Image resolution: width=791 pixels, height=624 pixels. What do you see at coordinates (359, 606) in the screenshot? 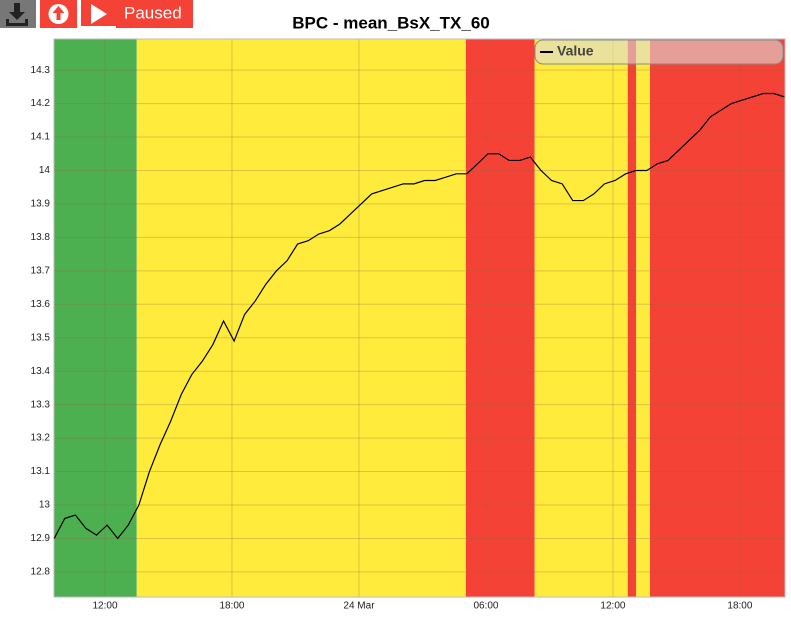
I see `x-tick-label: 24 Mar` at bounding box center [359, 606].